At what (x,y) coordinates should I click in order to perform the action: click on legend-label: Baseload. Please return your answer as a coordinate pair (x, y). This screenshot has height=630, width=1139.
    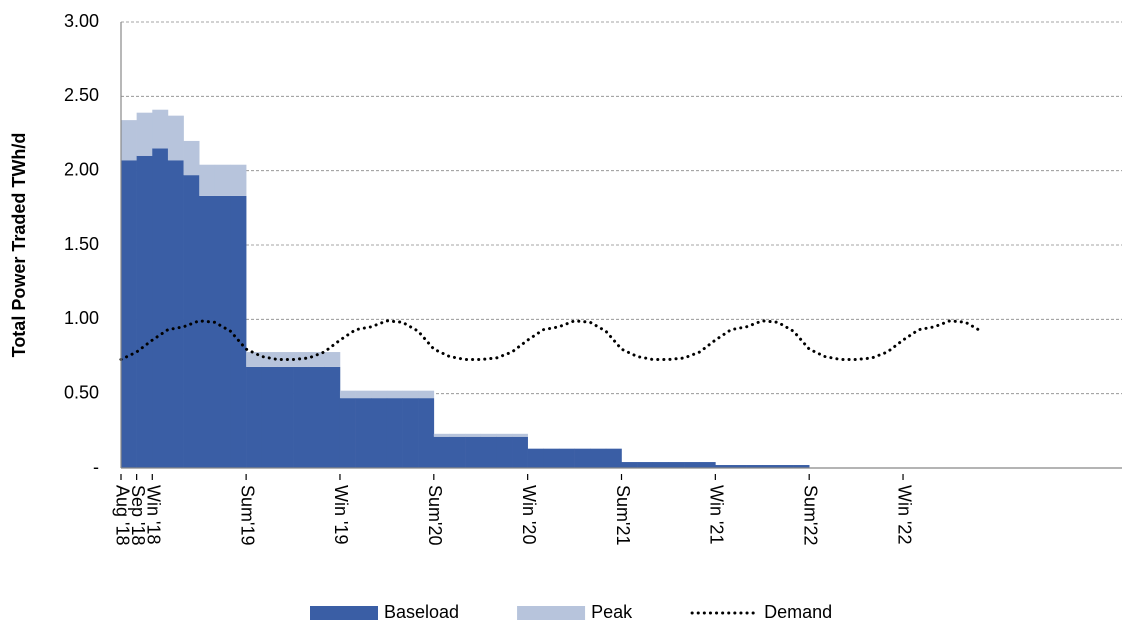
    Looking at the image, I should click on (421, 612).